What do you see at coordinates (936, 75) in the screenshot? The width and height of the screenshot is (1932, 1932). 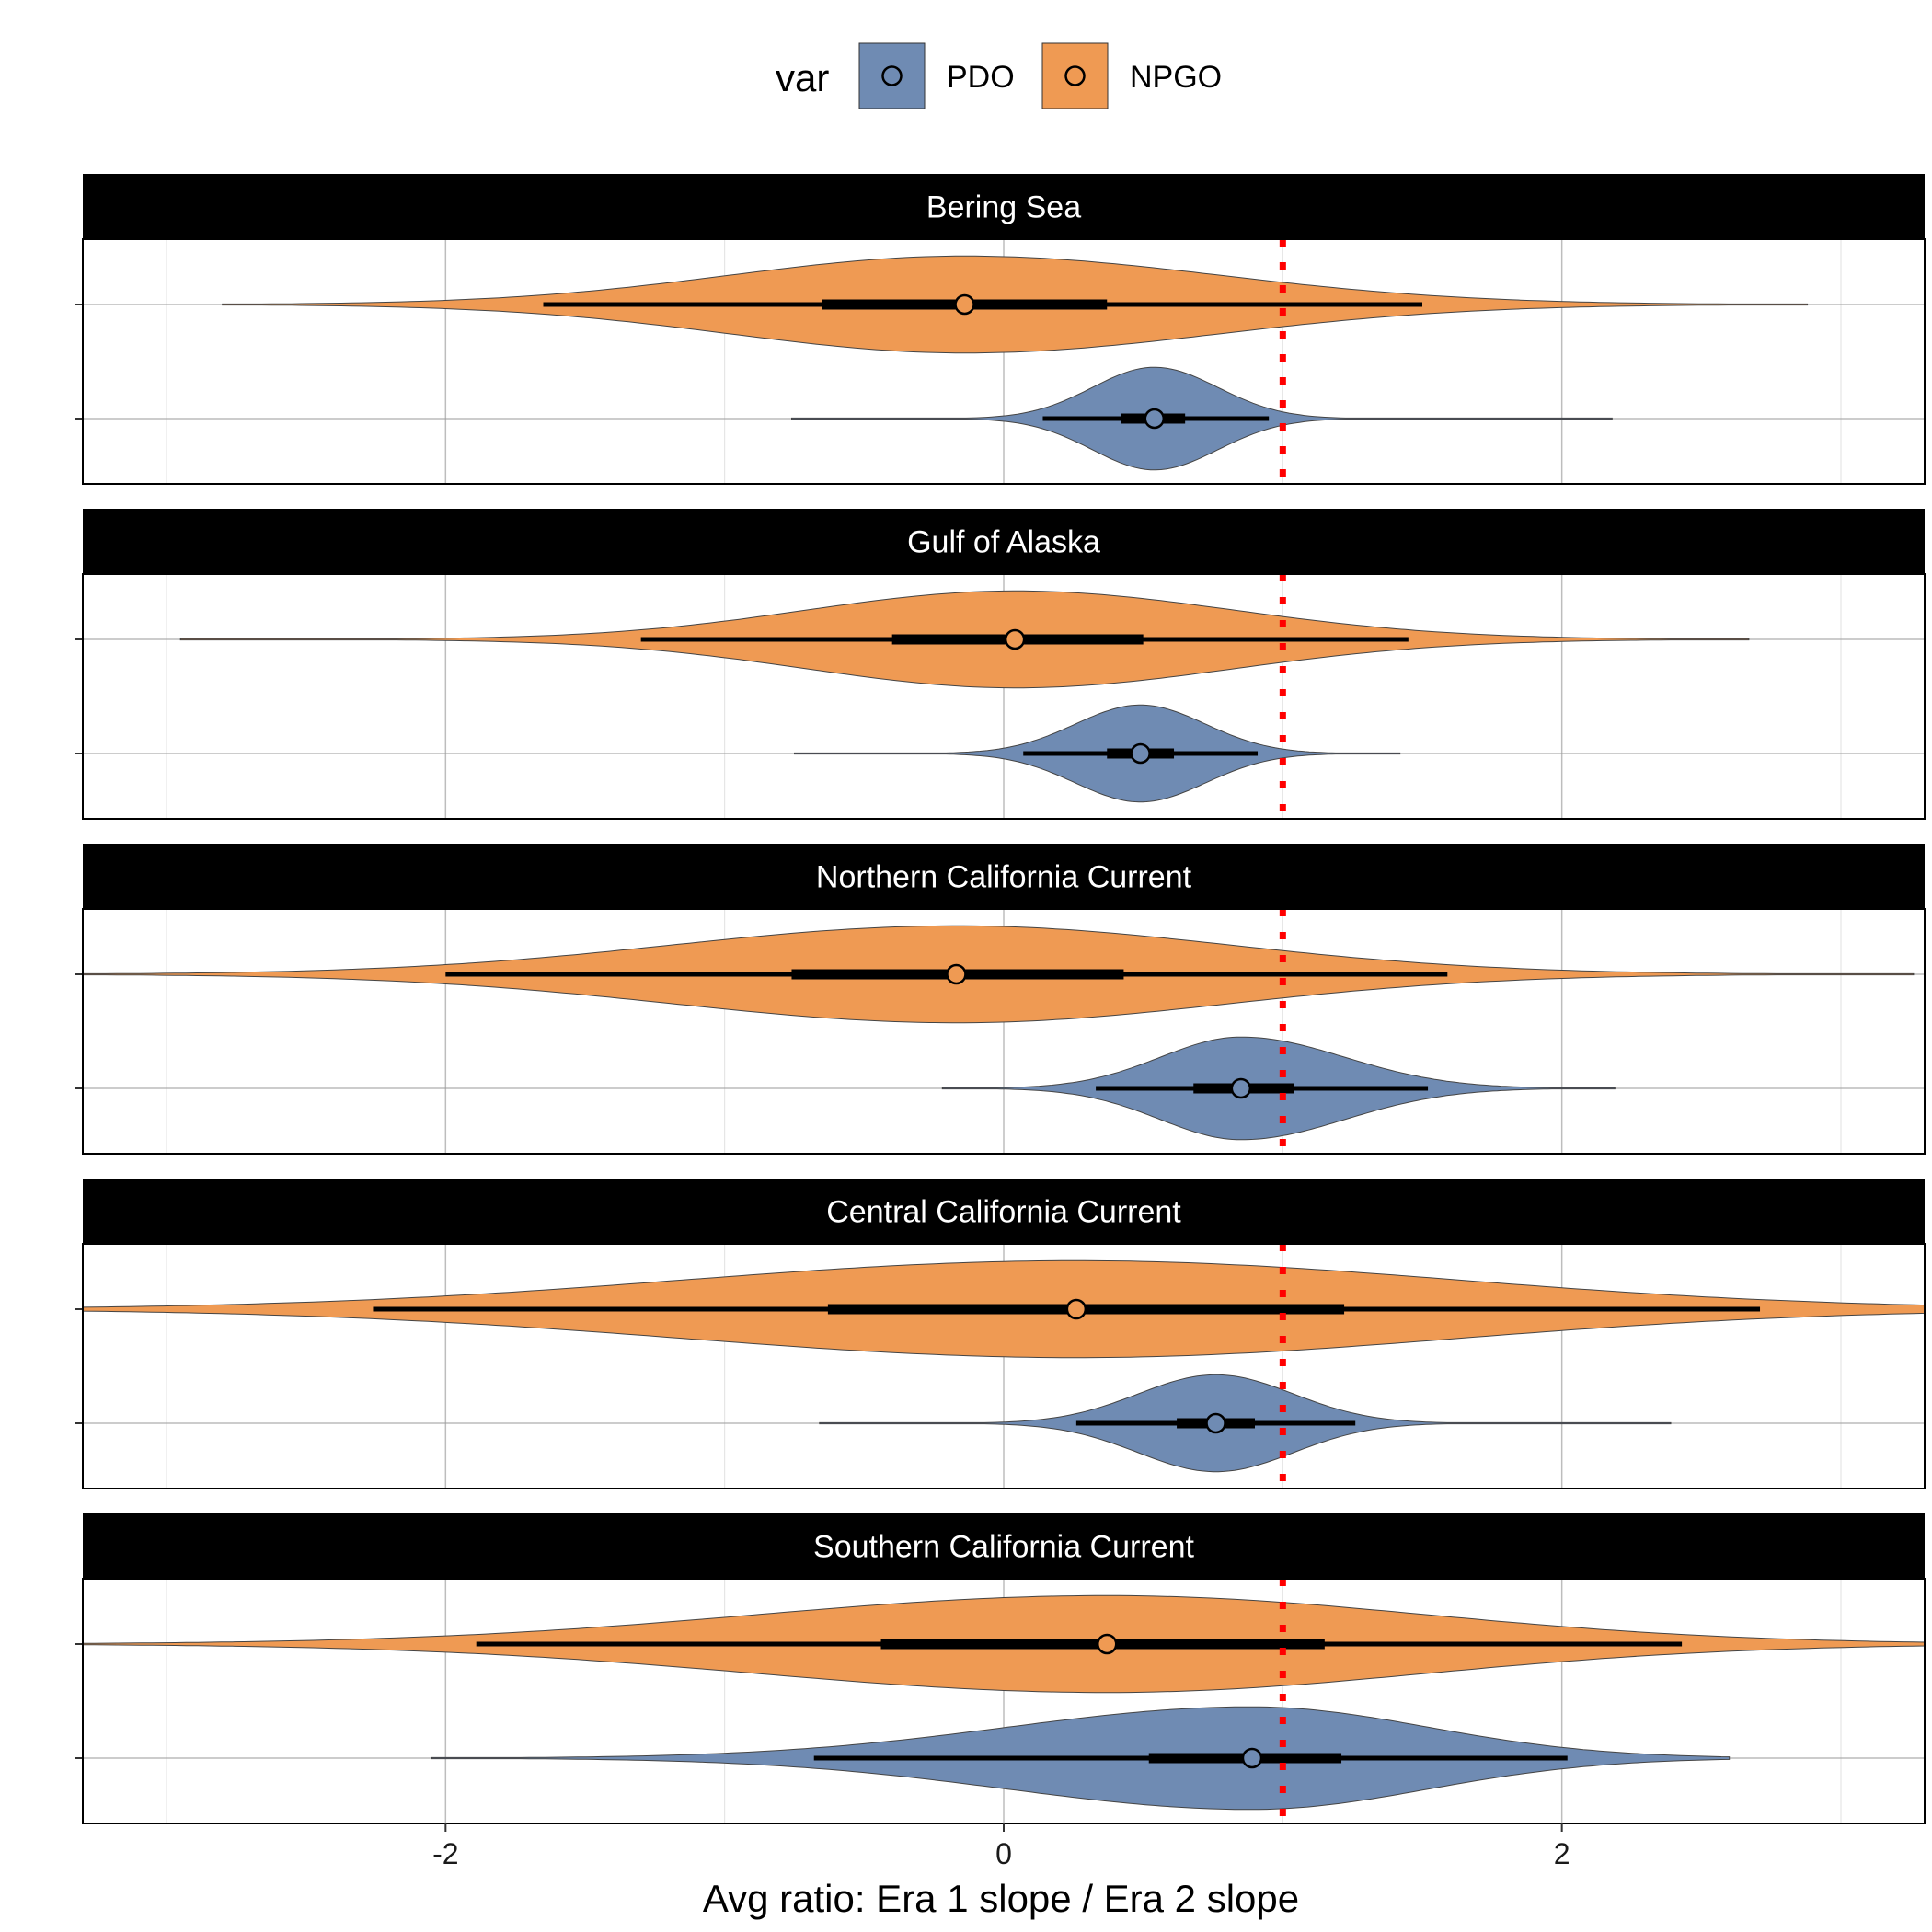 I see `legend-item-pdo: PDO` at bounding box center [936, 75].